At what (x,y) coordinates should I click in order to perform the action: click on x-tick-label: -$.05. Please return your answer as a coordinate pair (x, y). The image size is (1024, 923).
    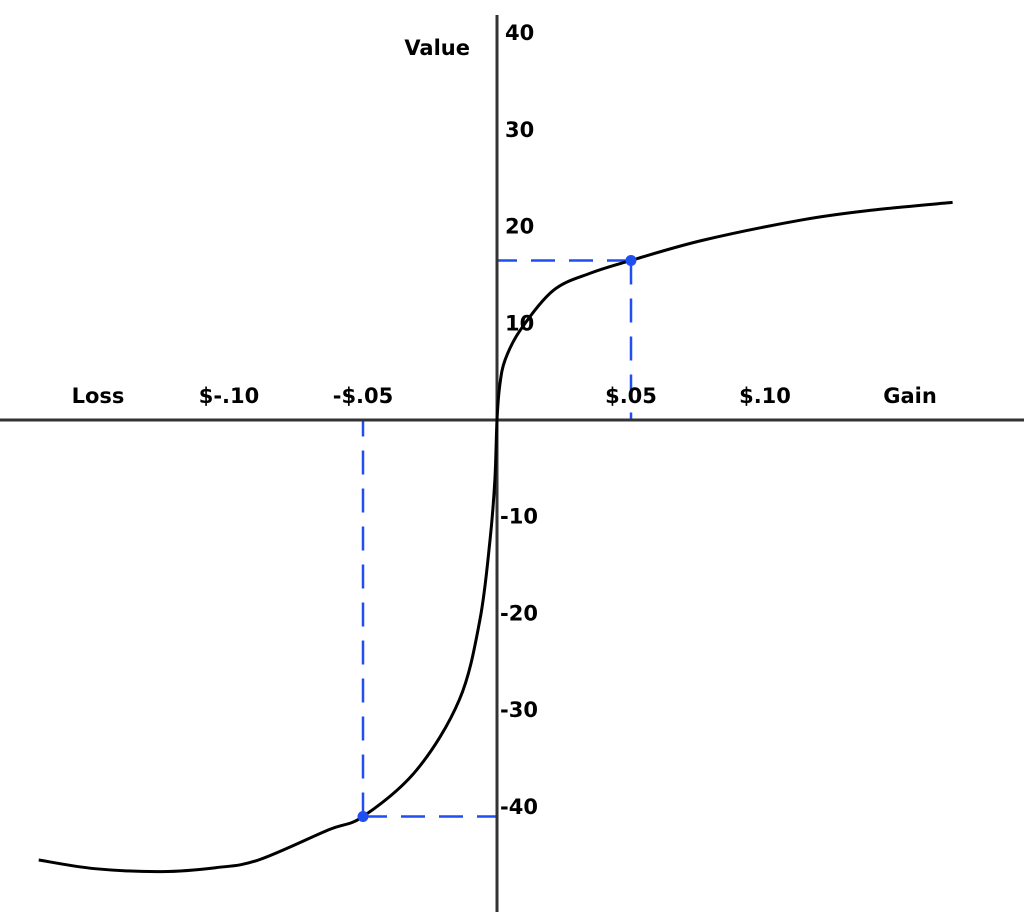
    Looking at the image, I should click on (363, 396).